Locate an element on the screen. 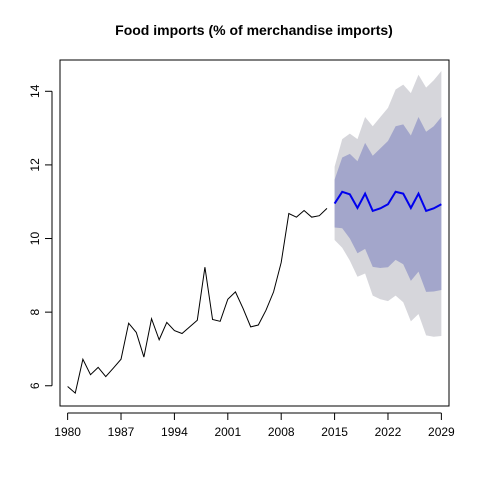 This screenshot has width=480, height=480. y-tick-label: 6 is located at coordinates (35, 385).